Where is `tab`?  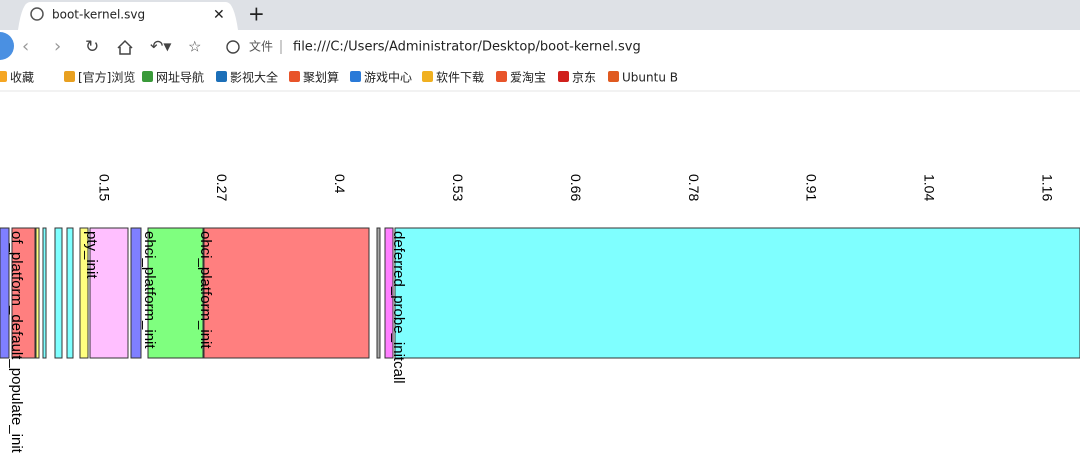 tab is located at coordinates (128, 16).